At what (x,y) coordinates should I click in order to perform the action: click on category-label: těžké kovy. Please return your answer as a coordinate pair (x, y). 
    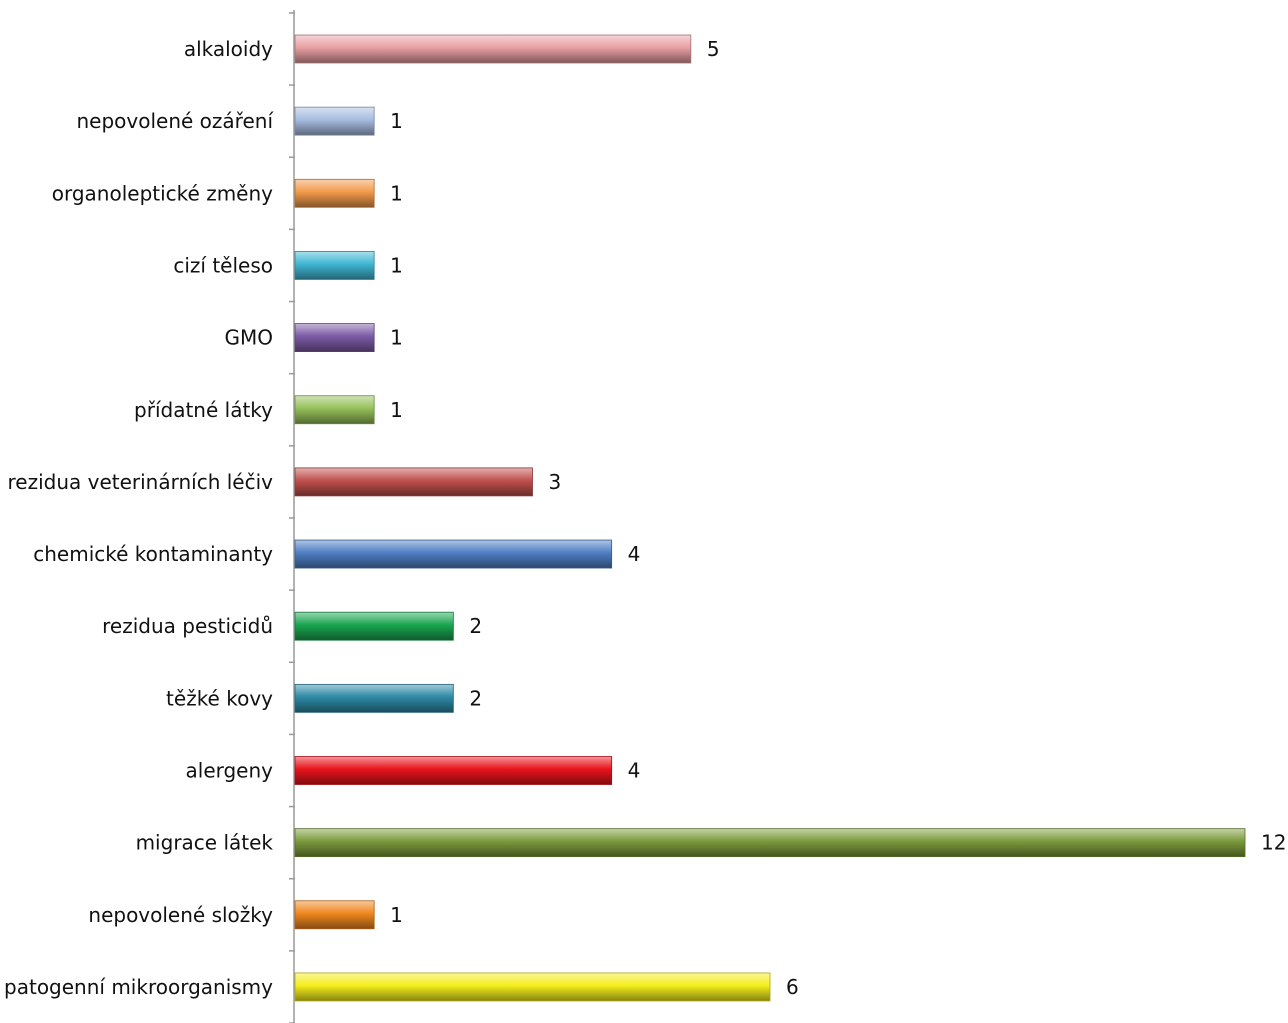
    Looking at the image, I should click on (219, 698).